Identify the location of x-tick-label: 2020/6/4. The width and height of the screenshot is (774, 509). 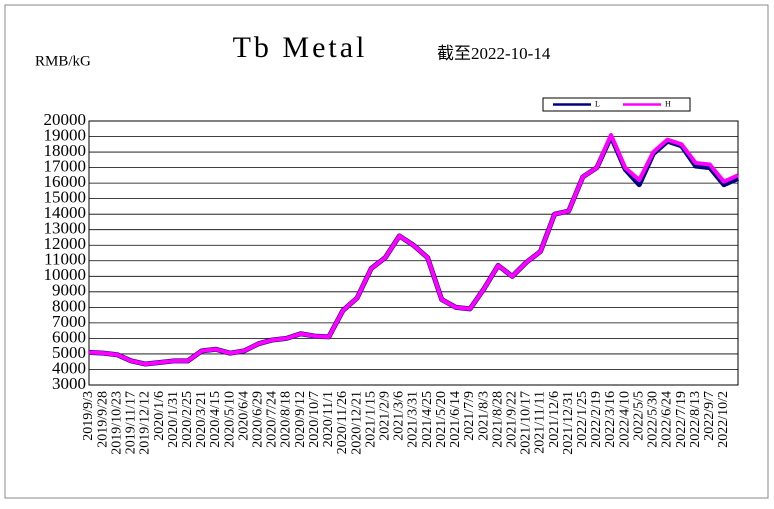
(243, 416).